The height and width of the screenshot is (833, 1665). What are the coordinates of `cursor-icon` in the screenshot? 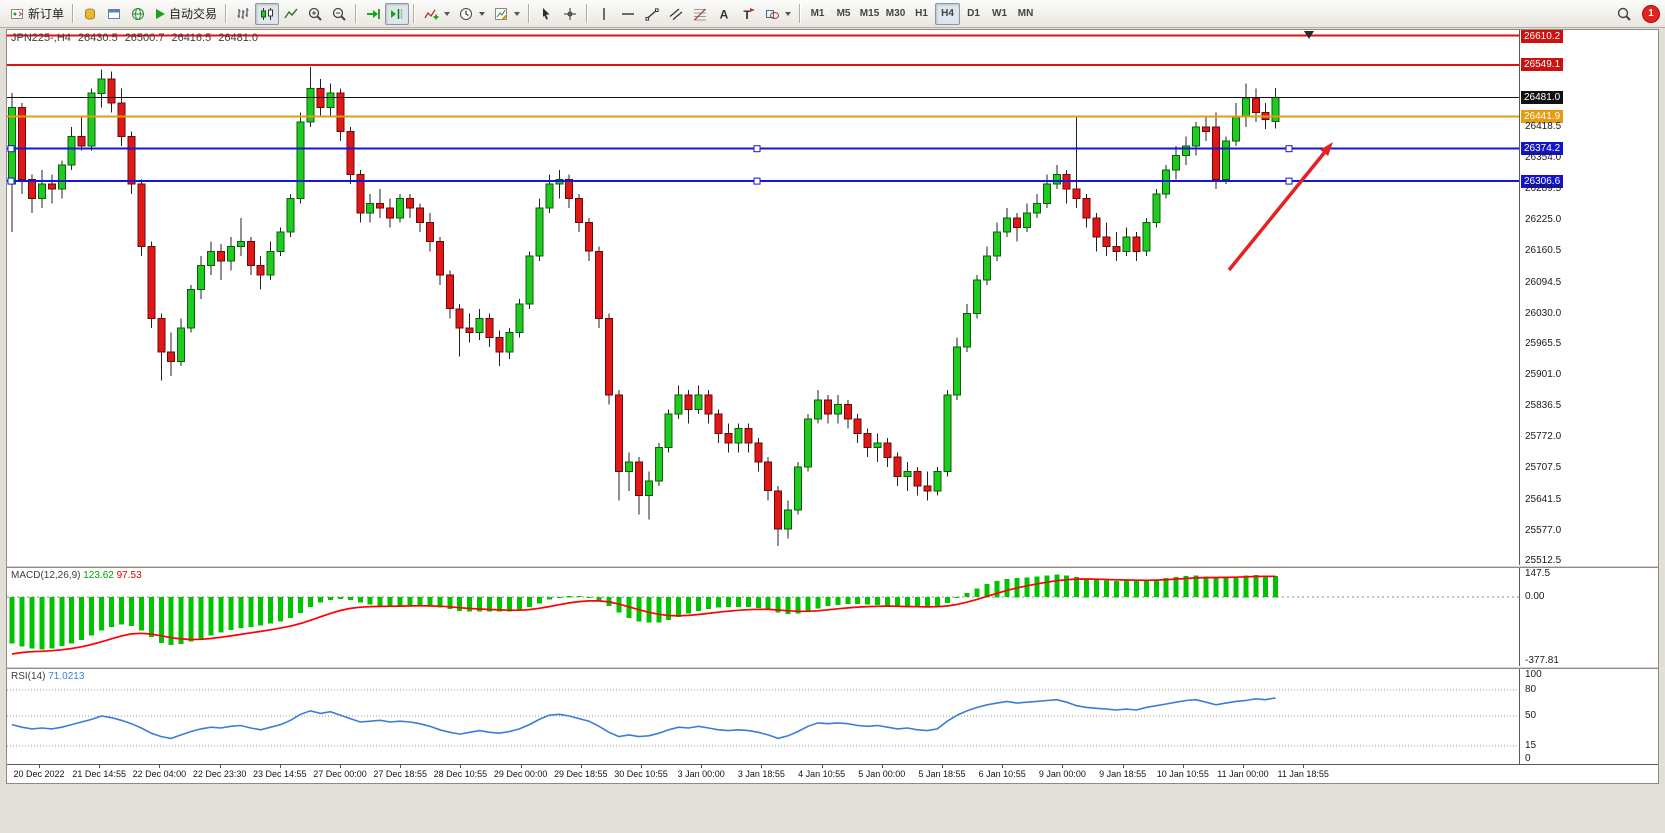 It's located at (546, 14).